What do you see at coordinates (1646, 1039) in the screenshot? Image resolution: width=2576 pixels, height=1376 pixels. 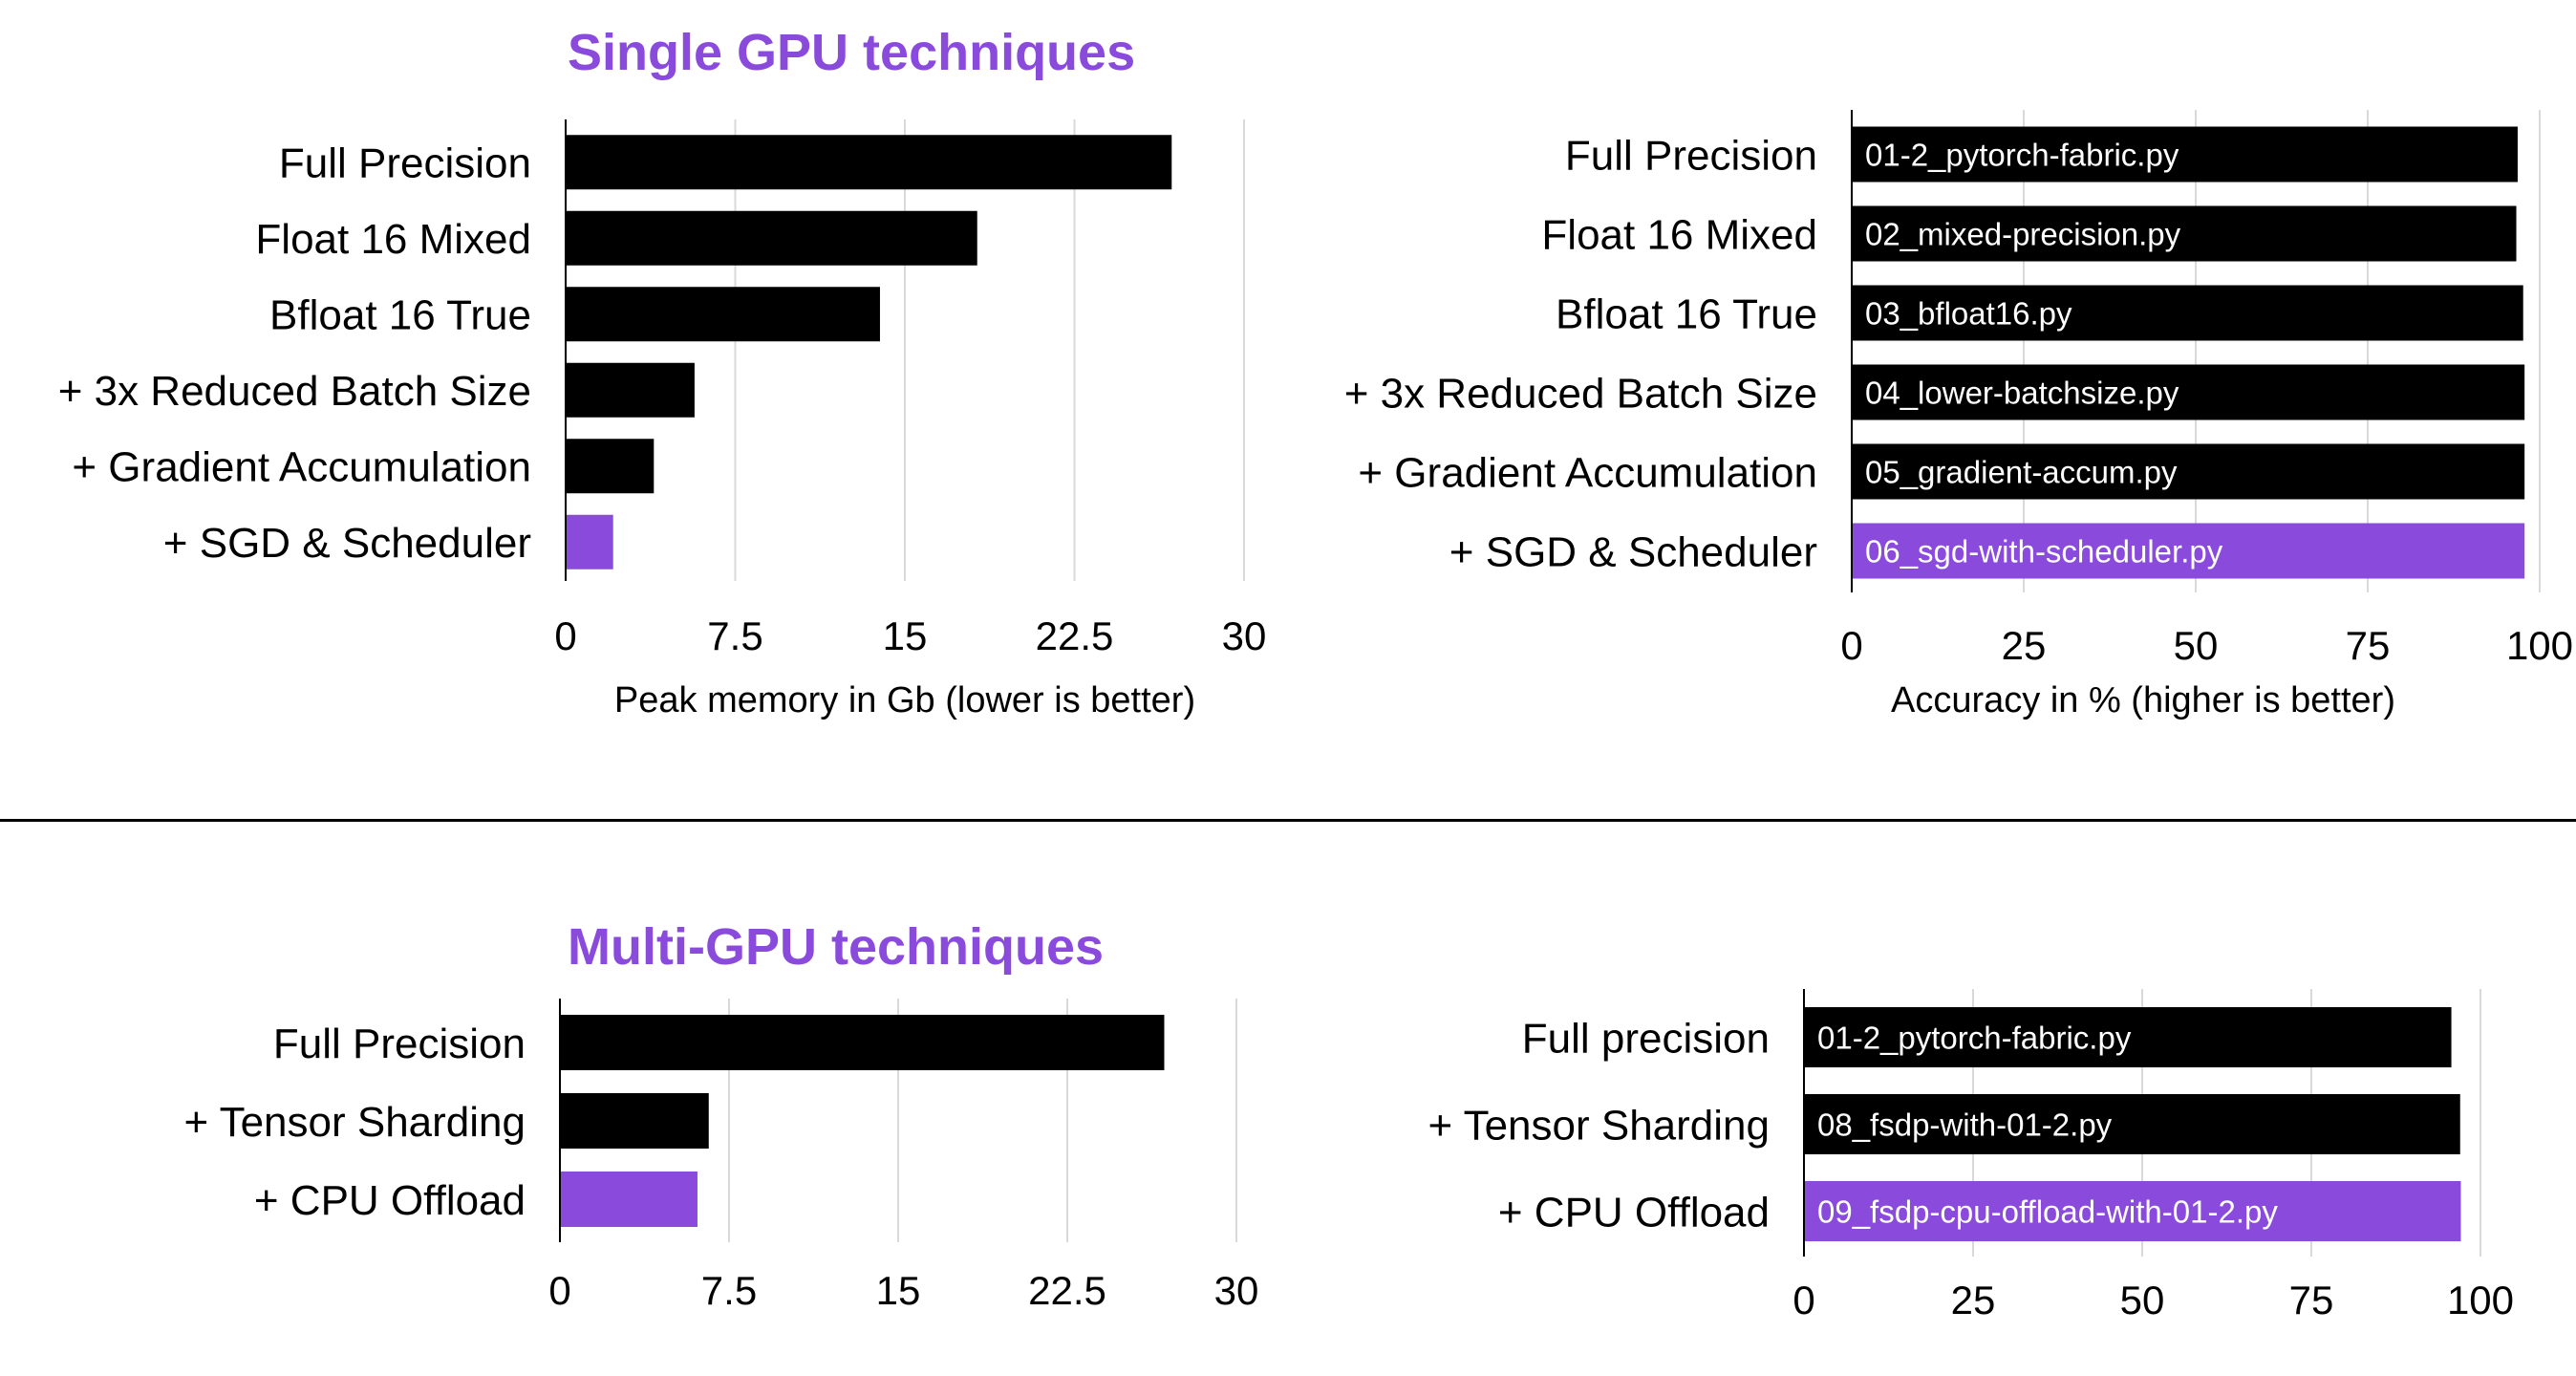 I see `category-label: Full precision` at bounding box center [1646, 1039].